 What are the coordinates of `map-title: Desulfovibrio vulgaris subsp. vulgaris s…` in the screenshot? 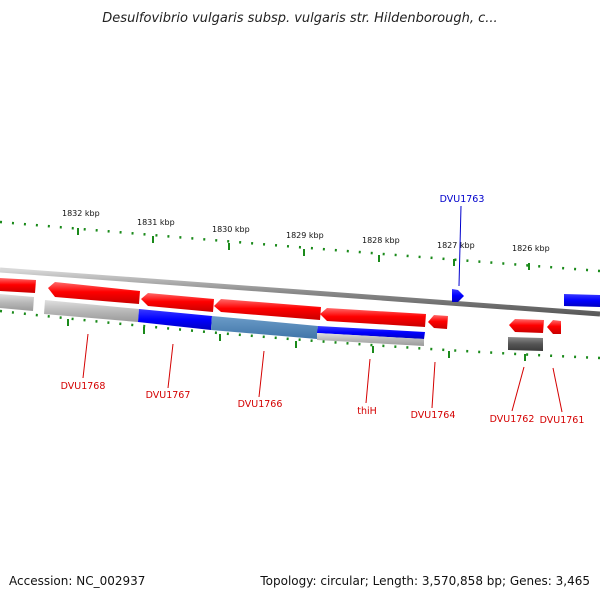 It's located at (299, 18).